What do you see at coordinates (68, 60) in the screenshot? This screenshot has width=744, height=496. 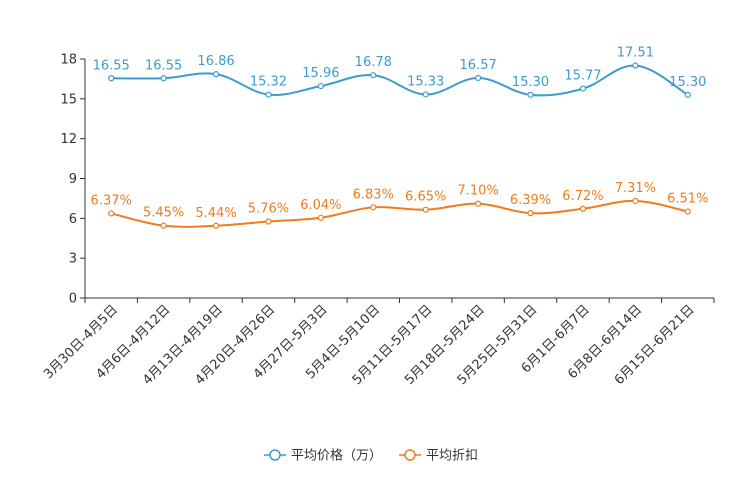 I see `y-tick-label: 18` at bounding box center [68, 60].